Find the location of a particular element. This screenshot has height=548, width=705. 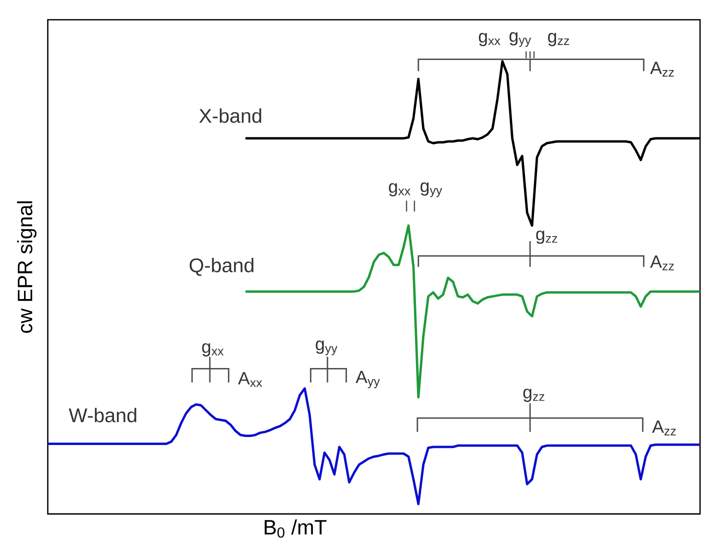

annotation: A$_{xx}$ is located at coordinates (250, 380).